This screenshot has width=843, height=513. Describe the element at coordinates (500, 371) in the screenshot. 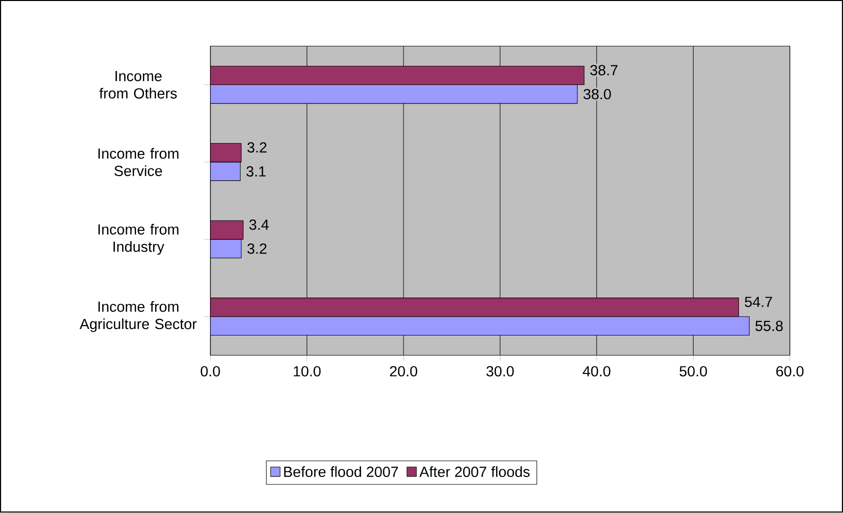

I see `x-tick-label: 30.0` at that location.